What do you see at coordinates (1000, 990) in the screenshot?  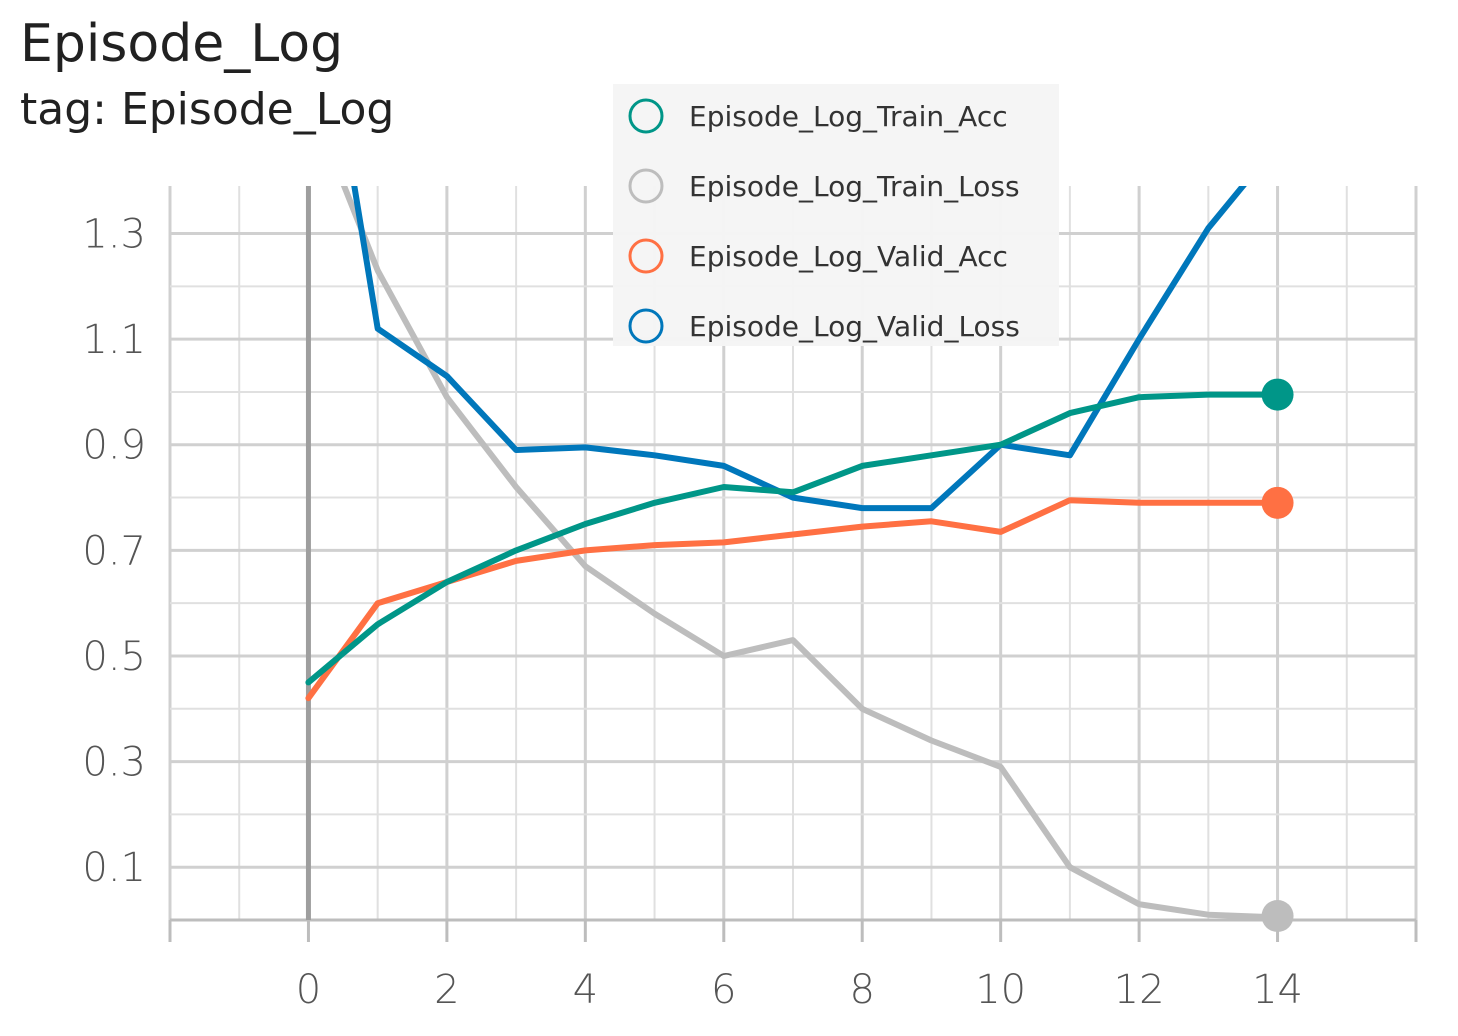 I see `x-tick-label: 10` at bounding box center [1000, 990].